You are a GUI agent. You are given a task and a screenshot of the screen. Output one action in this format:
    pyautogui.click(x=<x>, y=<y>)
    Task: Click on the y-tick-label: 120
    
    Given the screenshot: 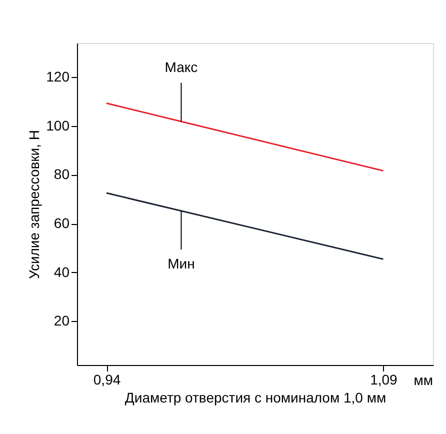 What is the action you would take?
    pyautogui.click(x=58, y=76)
    